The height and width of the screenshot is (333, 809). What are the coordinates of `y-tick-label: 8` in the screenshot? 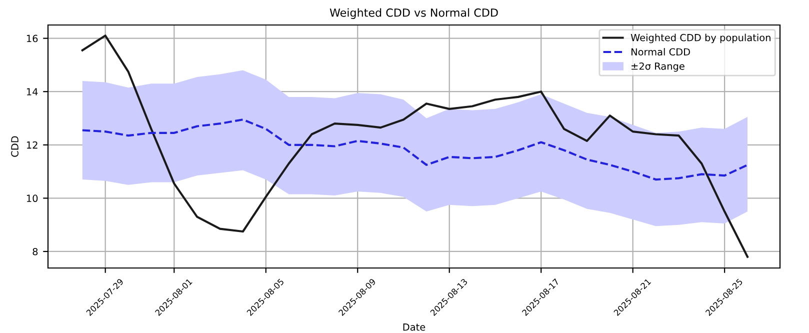 It's located at (35, 252).